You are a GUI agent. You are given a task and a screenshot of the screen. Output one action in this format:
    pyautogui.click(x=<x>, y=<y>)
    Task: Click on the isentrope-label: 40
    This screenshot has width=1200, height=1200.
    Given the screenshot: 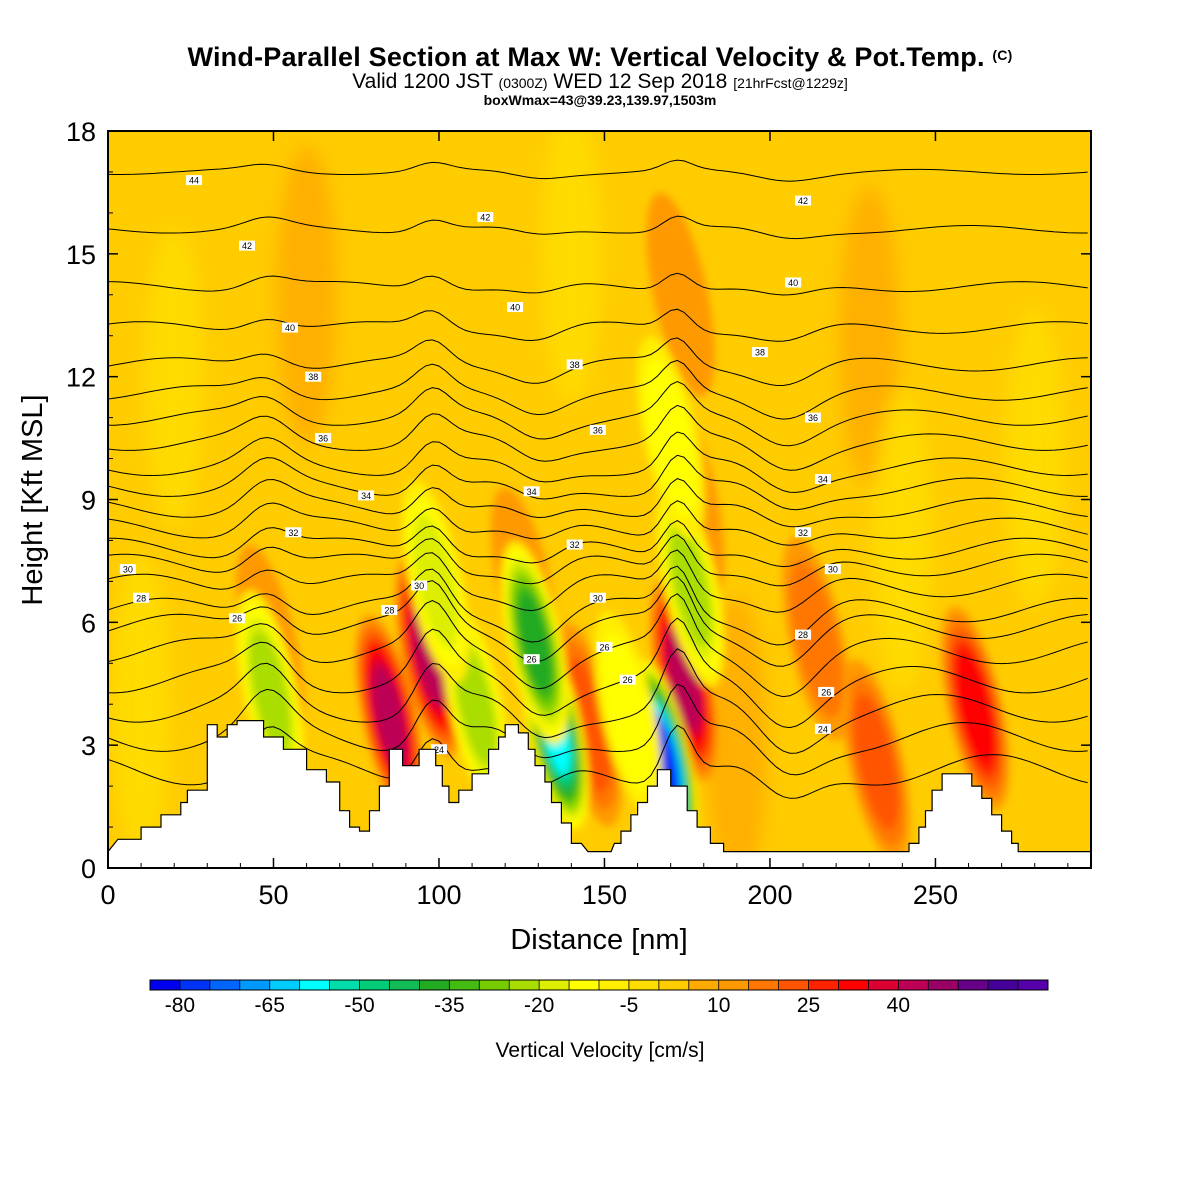 What is the action you would take?
    pyautogui.click(x=515, y=307)
    